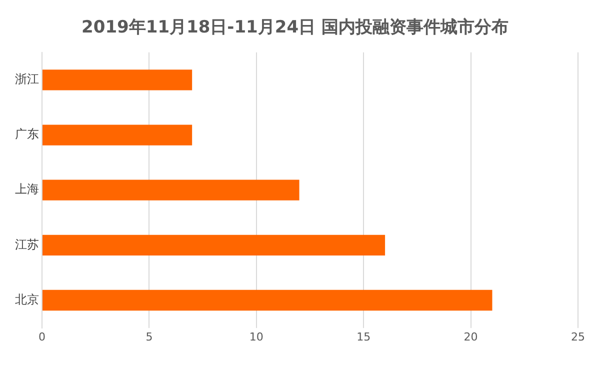 This screenshot has width=610, height=365. What do you see at coordinates (471, 337) in the screenshot?
I see `x-tick-label: 20` at bounding box center [471, 337].